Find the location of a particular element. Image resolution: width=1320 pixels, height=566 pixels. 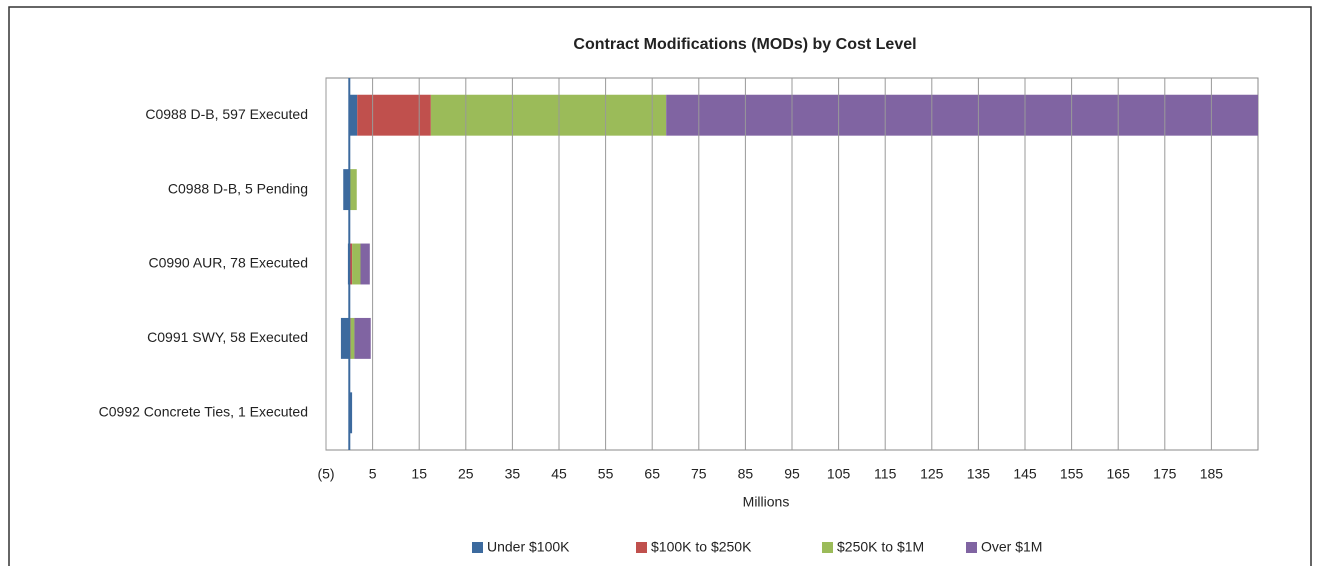

x-tick-label: 165 is located at coordinates (1119, 474).